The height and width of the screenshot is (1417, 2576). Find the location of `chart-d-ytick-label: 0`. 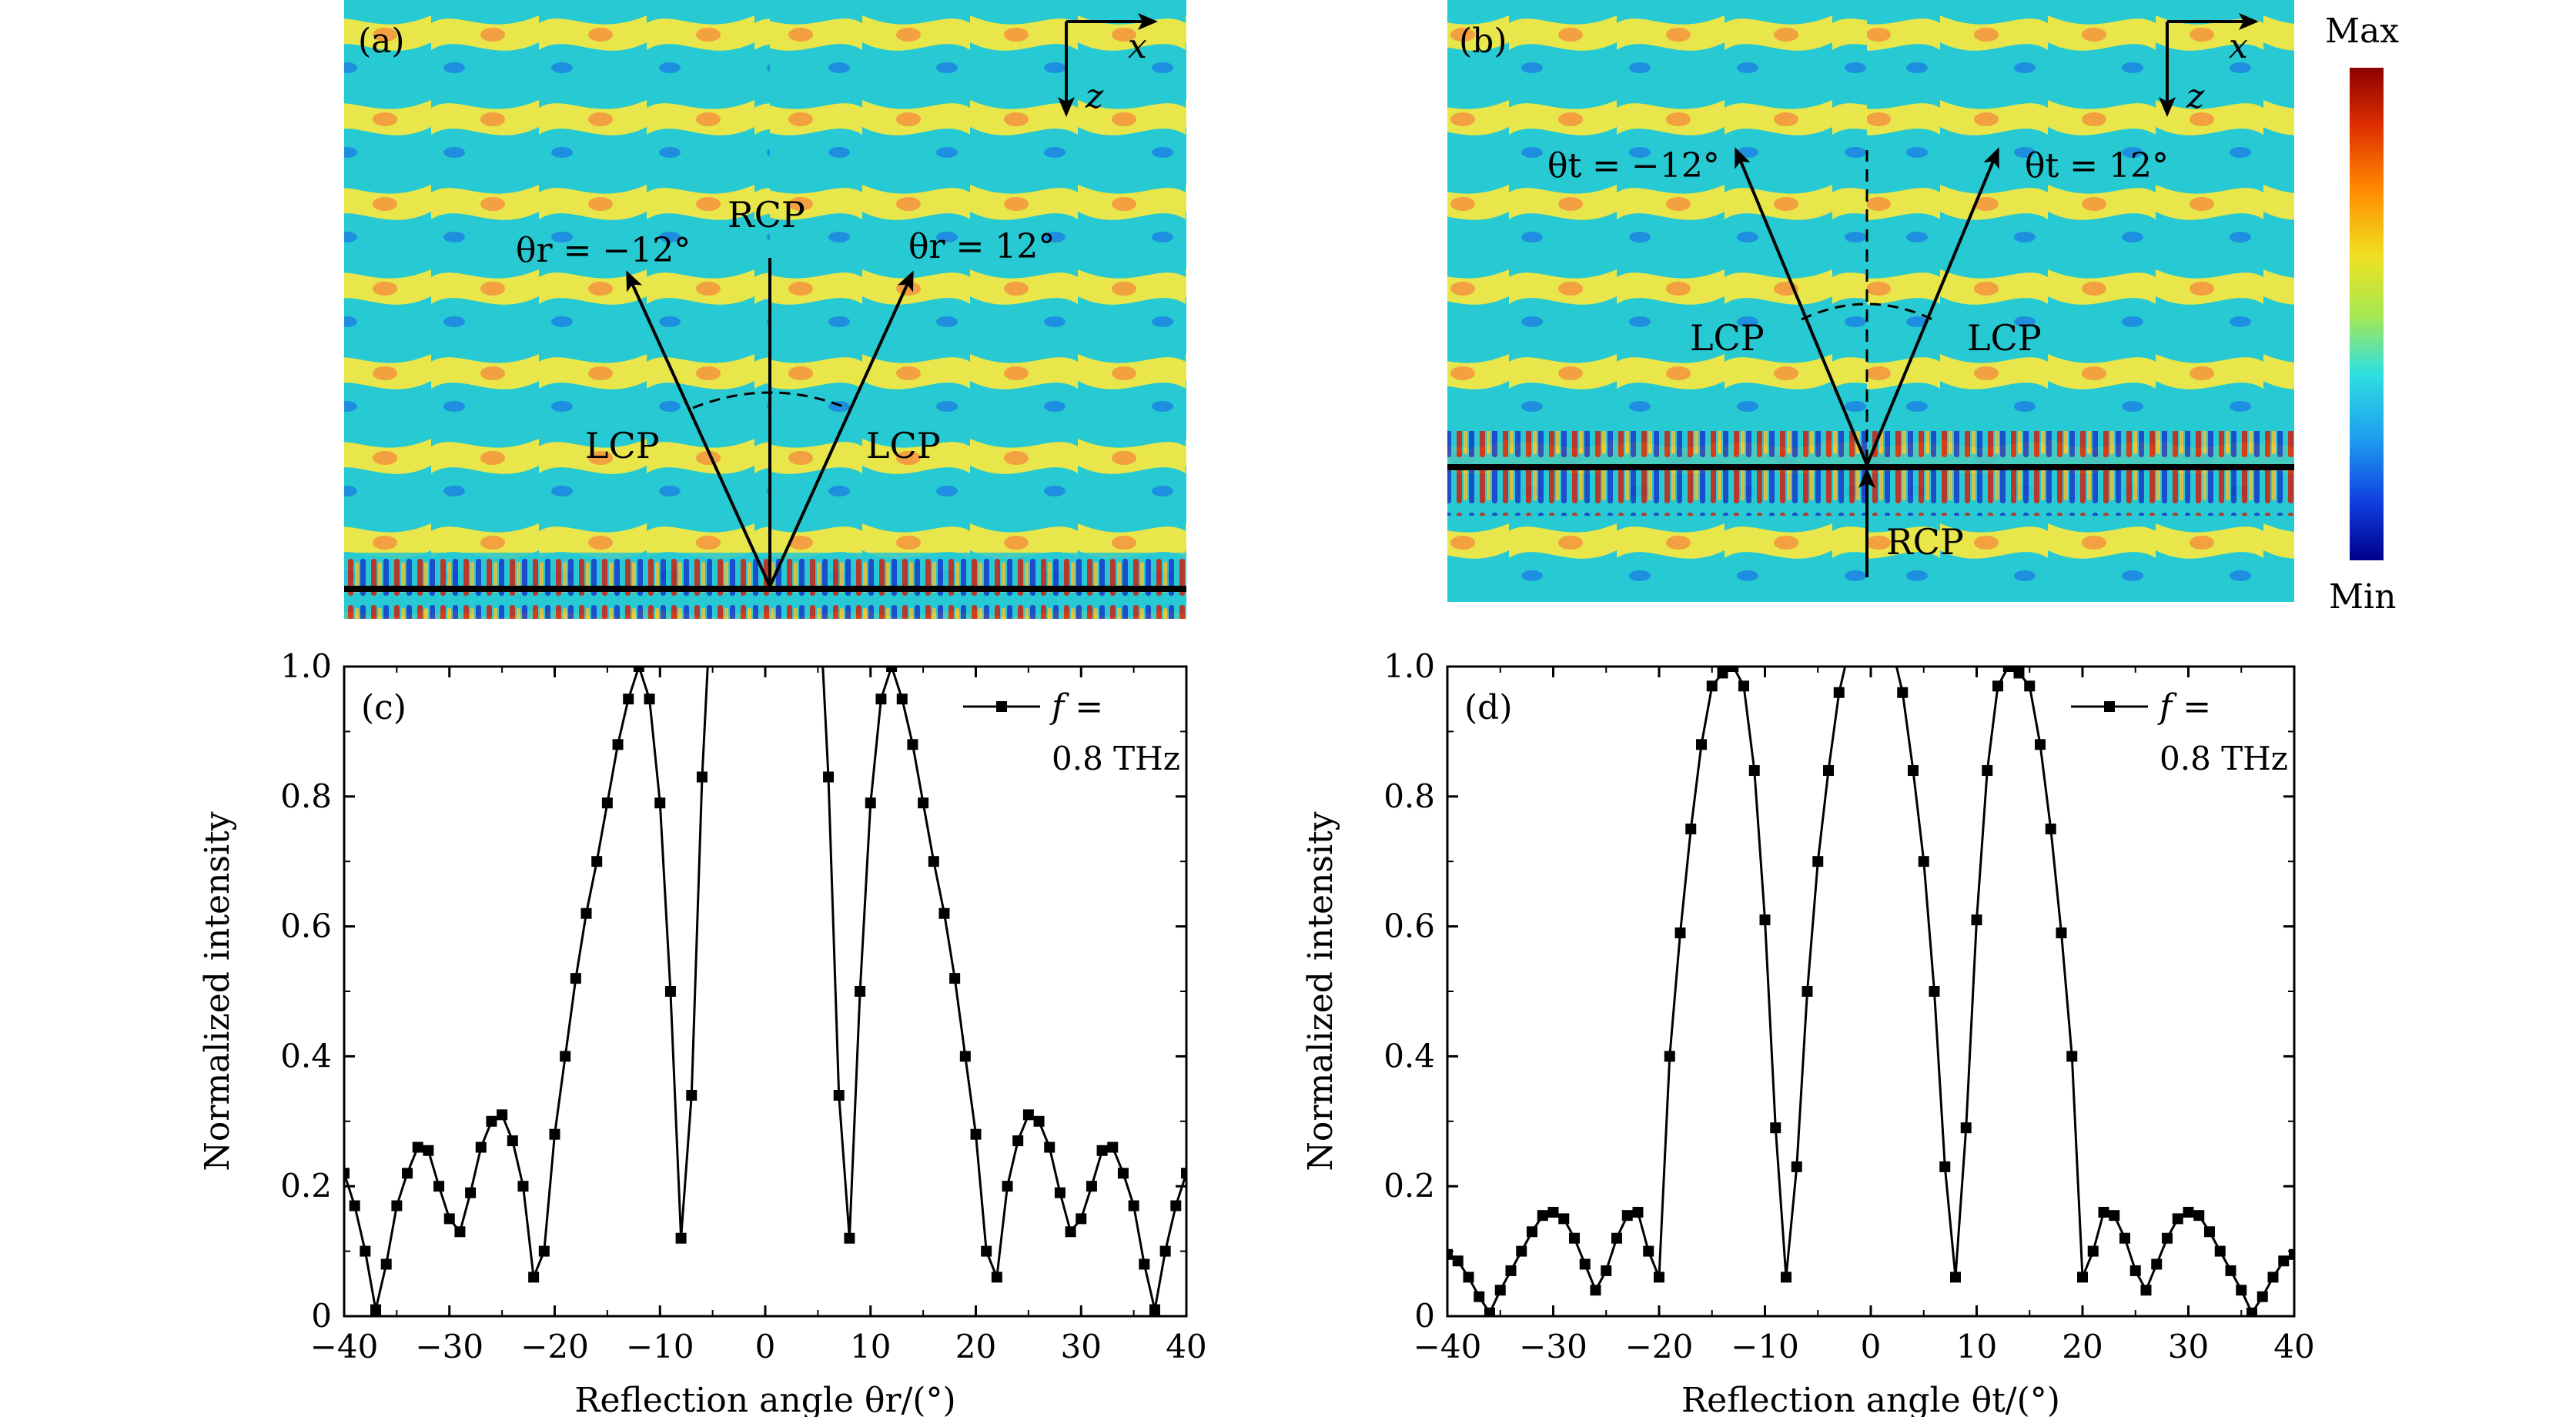

chart-d-ytick-label: 0 is located at coordinates (1425, 1316).